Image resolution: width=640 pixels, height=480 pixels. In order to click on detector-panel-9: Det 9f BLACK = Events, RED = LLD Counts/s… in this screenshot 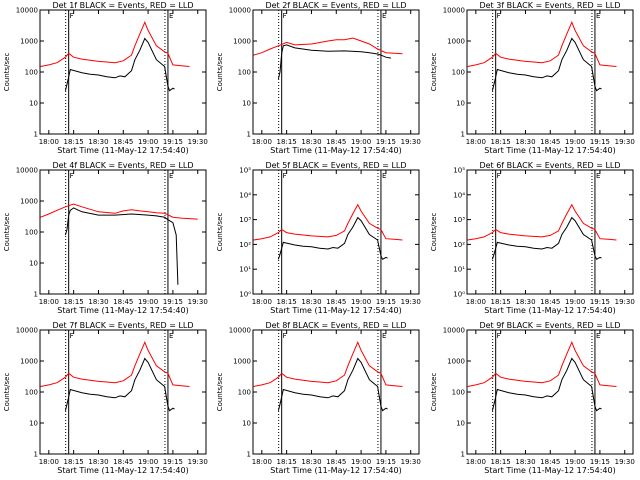, I will do `click(532, 398)`.